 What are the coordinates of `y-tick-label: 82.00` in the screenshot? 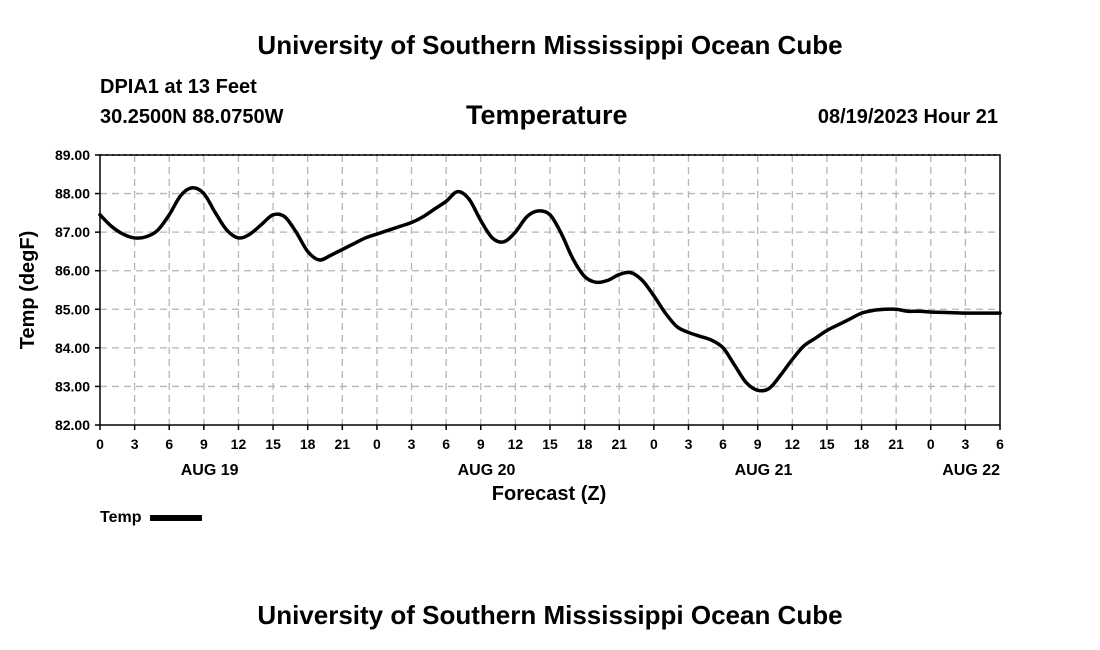 It's located at (72, 425).